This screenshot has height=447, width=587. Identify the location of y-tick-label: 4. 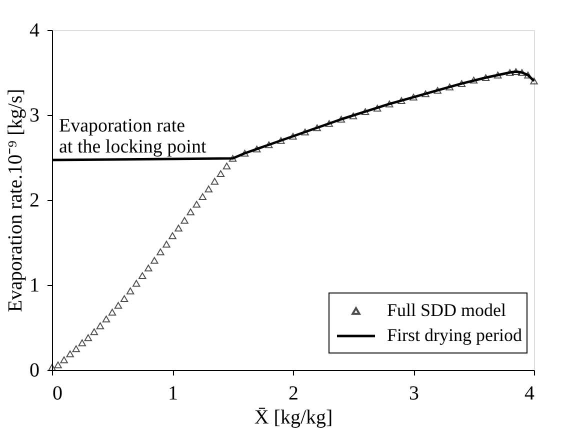
(35, 31).